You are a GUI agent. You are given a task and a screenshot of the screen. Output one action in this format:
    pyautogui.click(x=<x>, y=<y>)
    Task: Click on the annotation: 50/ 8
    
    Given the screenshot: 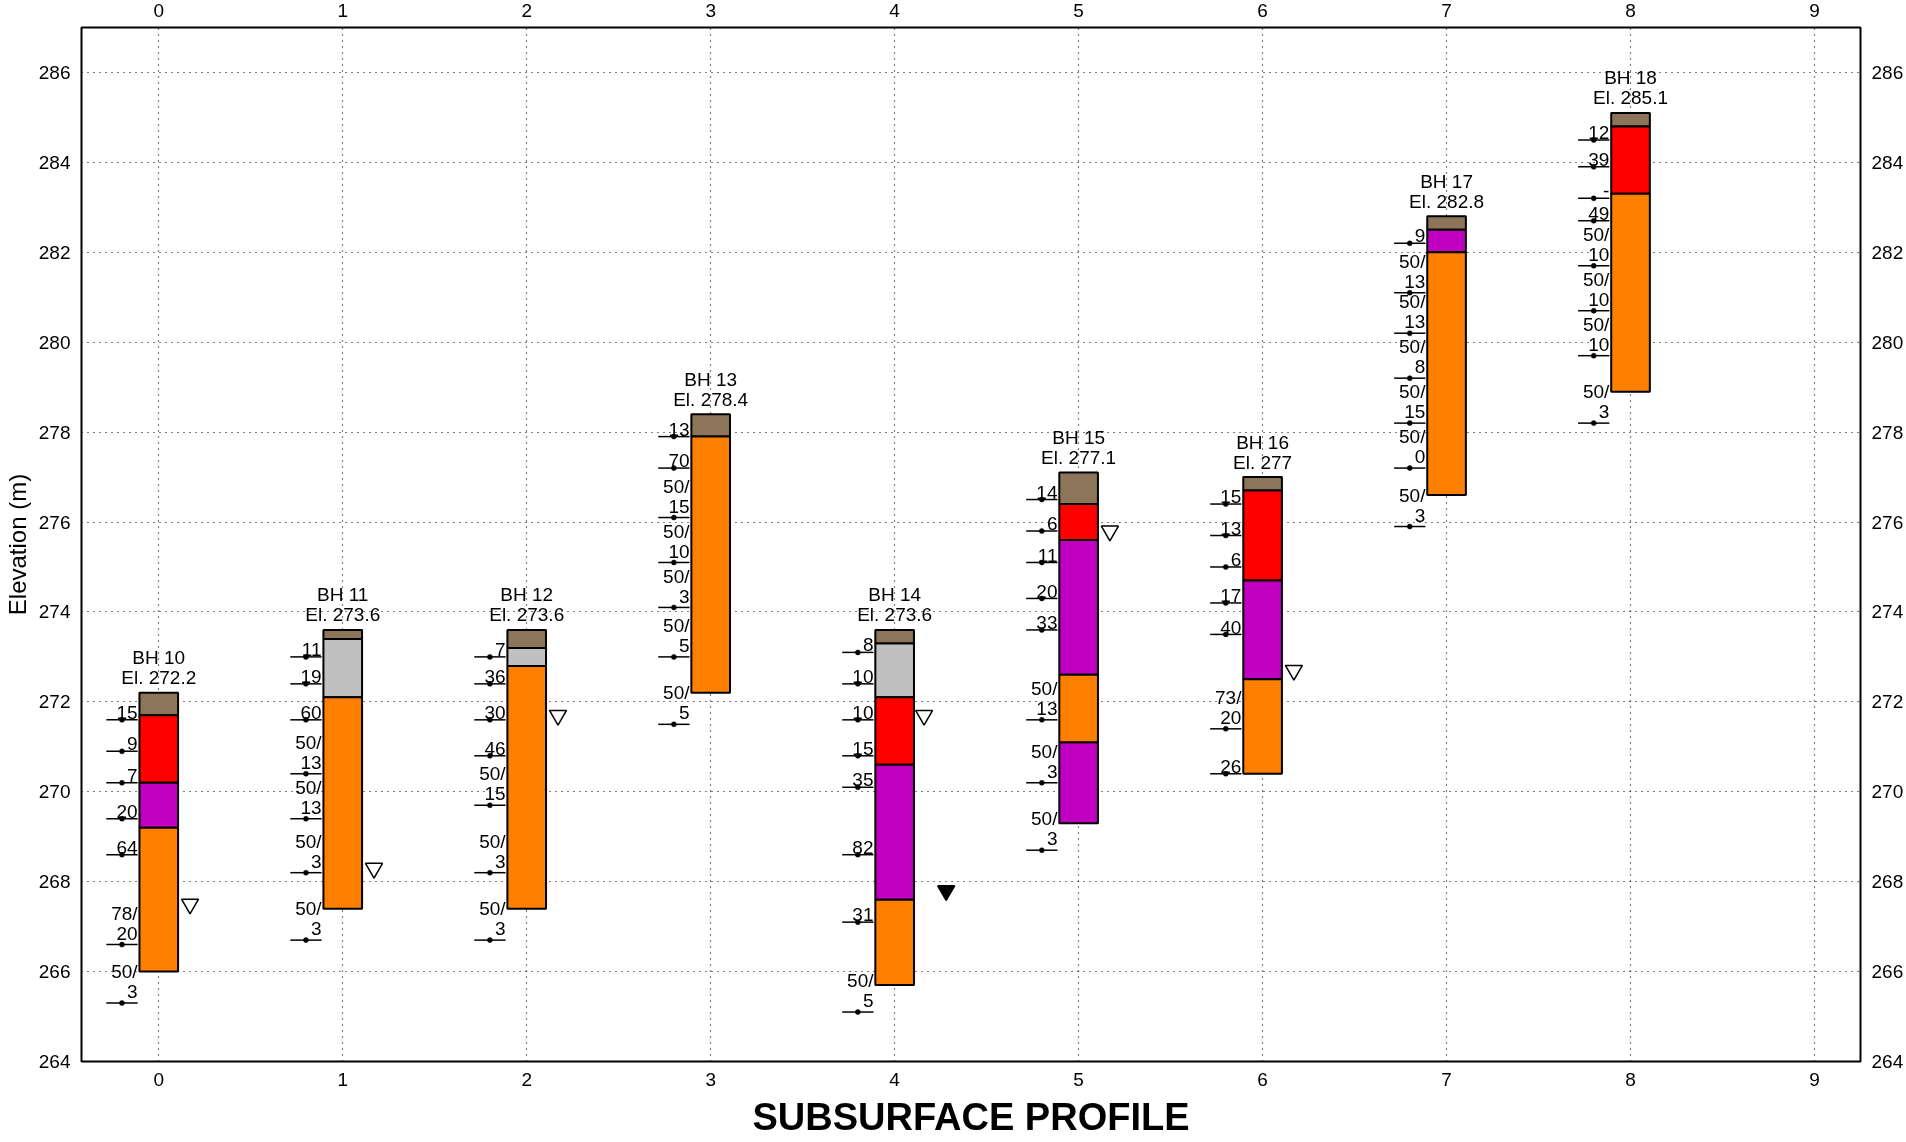 What is the action you would take?
    pyautogui.click(x=1413, y=357)
    